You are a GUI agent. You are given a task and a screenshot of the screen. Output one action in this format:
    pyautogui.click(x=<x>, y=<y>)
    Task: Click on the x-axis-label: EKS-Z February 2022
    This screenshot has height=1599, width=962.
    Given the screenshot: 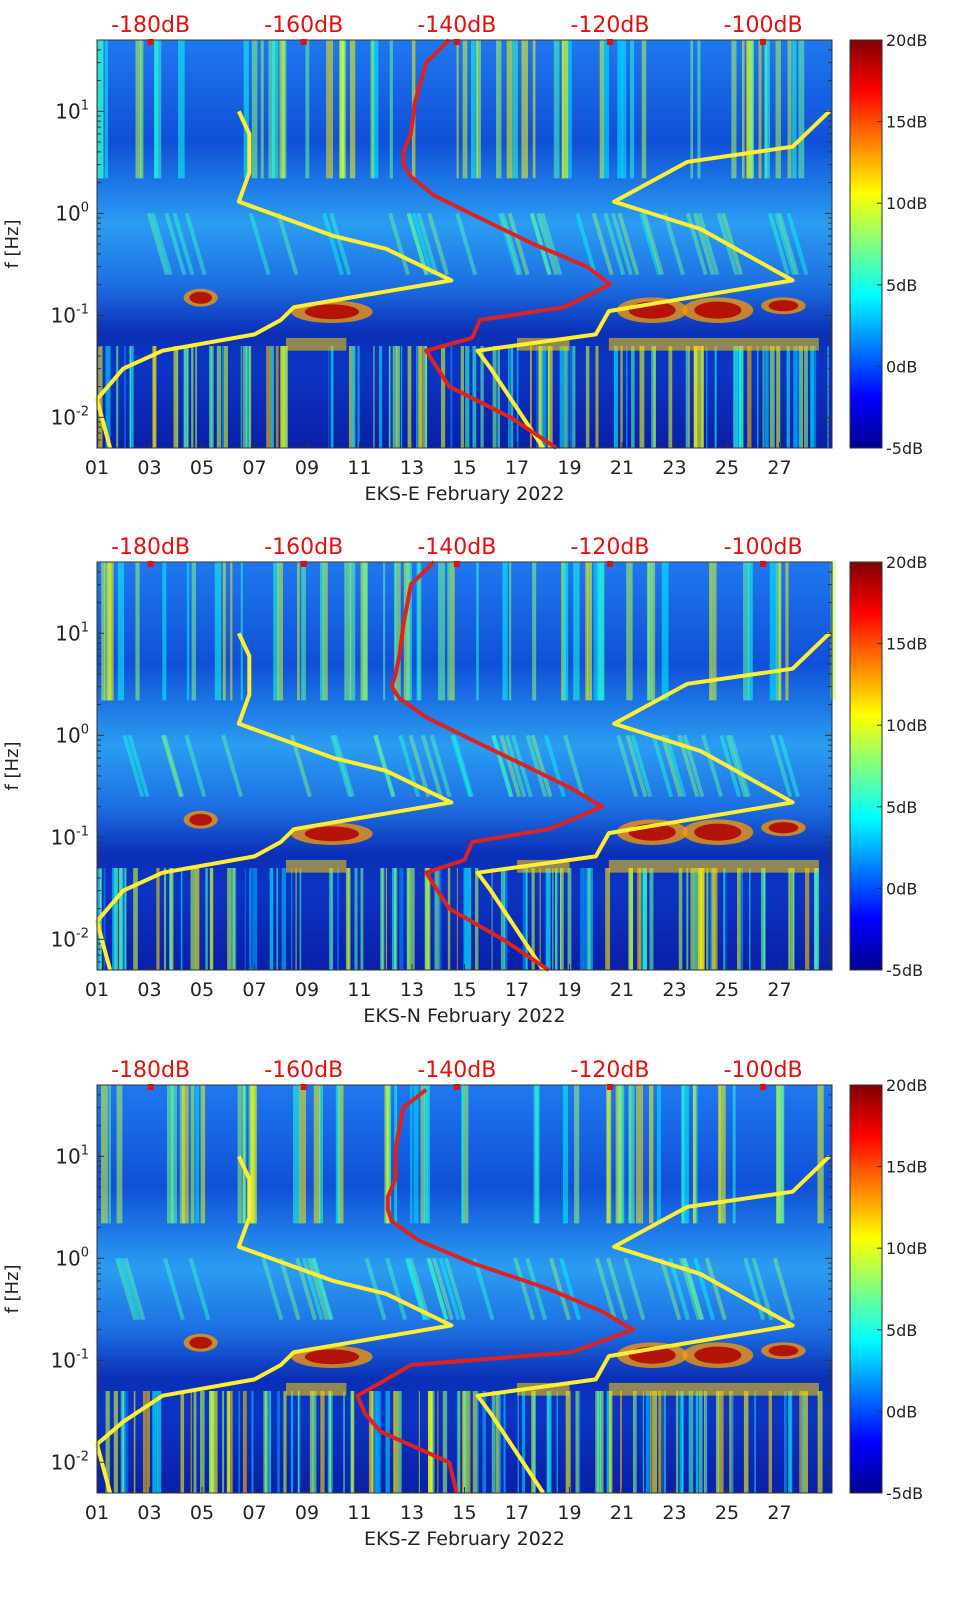 What is the action you would take?
    pyautogui.click(x=464, y=1539)
    